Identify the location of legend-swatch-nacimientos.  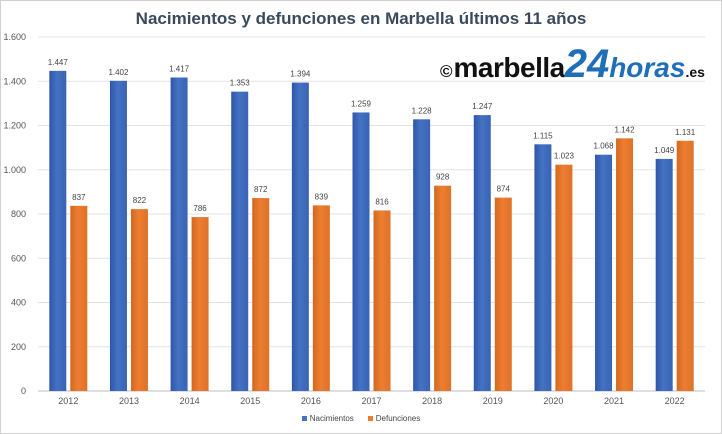
(304, 418).